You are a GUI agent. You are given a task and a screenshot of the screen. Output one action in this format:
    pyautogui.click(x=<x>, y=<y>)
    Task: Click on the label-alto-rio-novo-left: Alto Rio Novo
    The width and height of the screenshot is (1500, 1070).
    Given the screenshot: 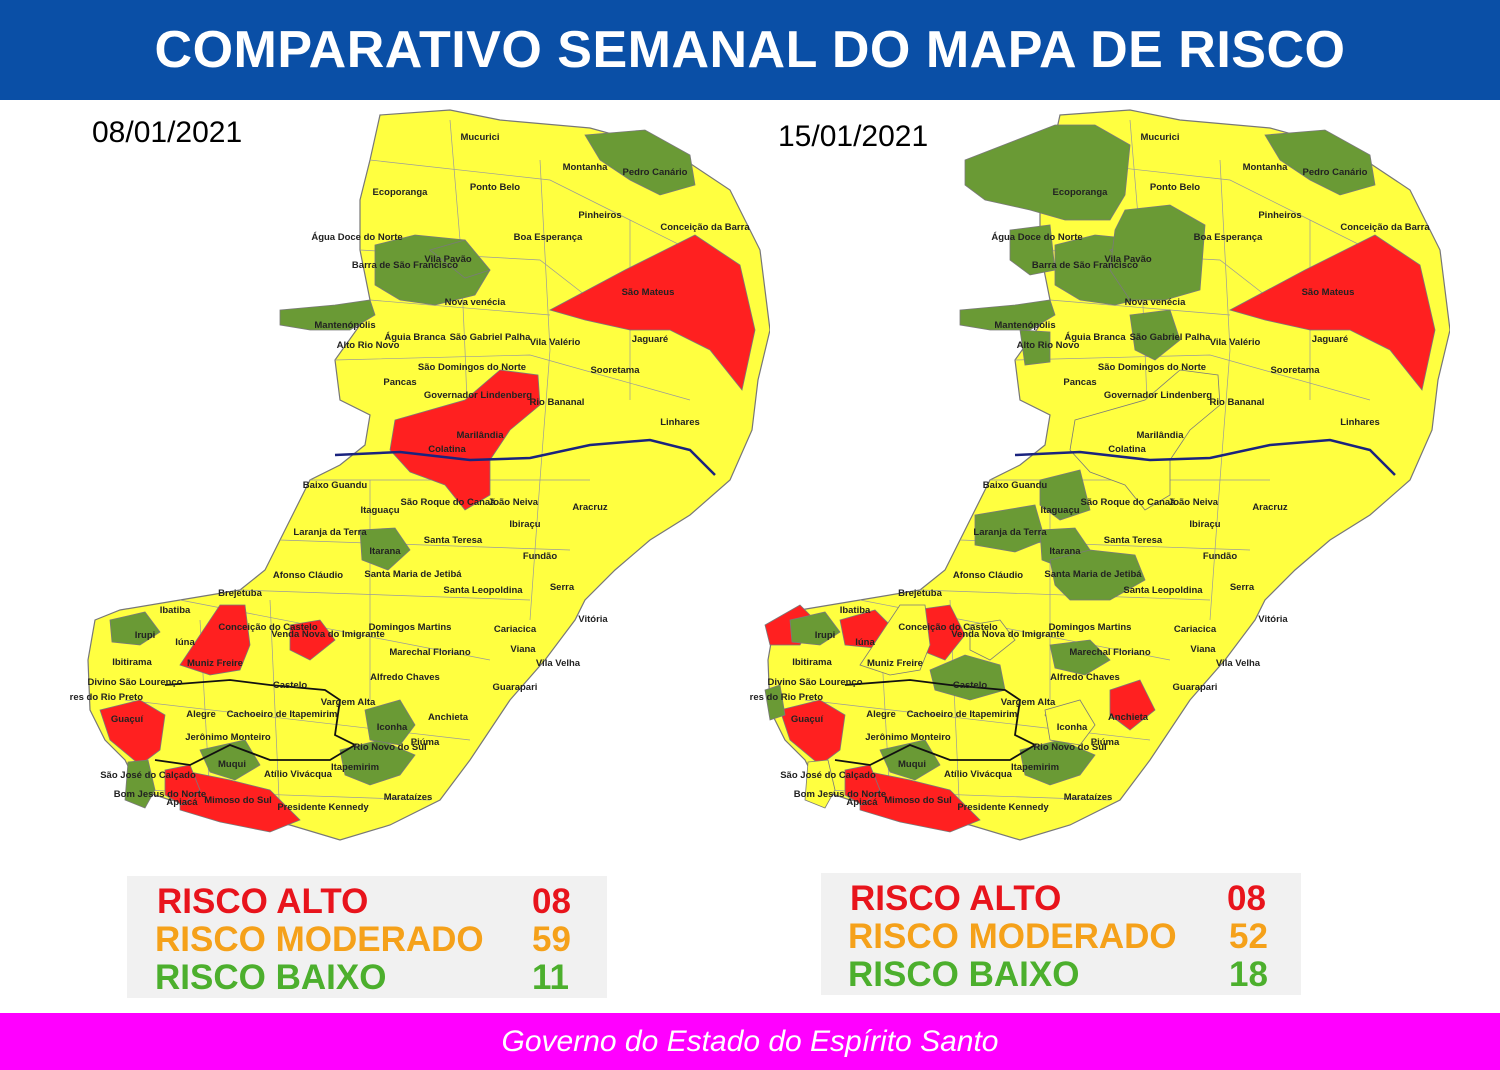 What is the action you would take?
    pyautogui.click(x=368, y=345)
    